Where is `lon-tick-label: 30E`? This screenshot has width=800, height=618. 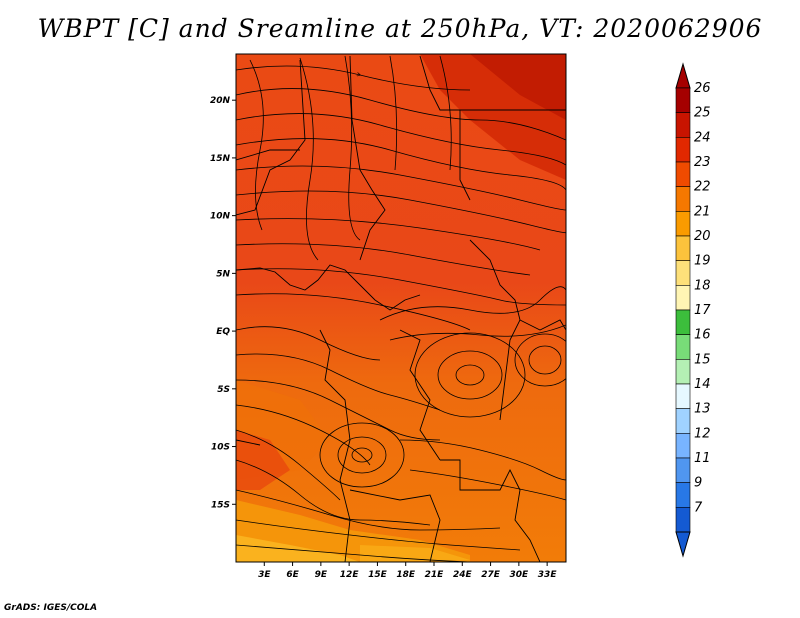
lon-tick-label: 30E is located at coordinates (520, 575).